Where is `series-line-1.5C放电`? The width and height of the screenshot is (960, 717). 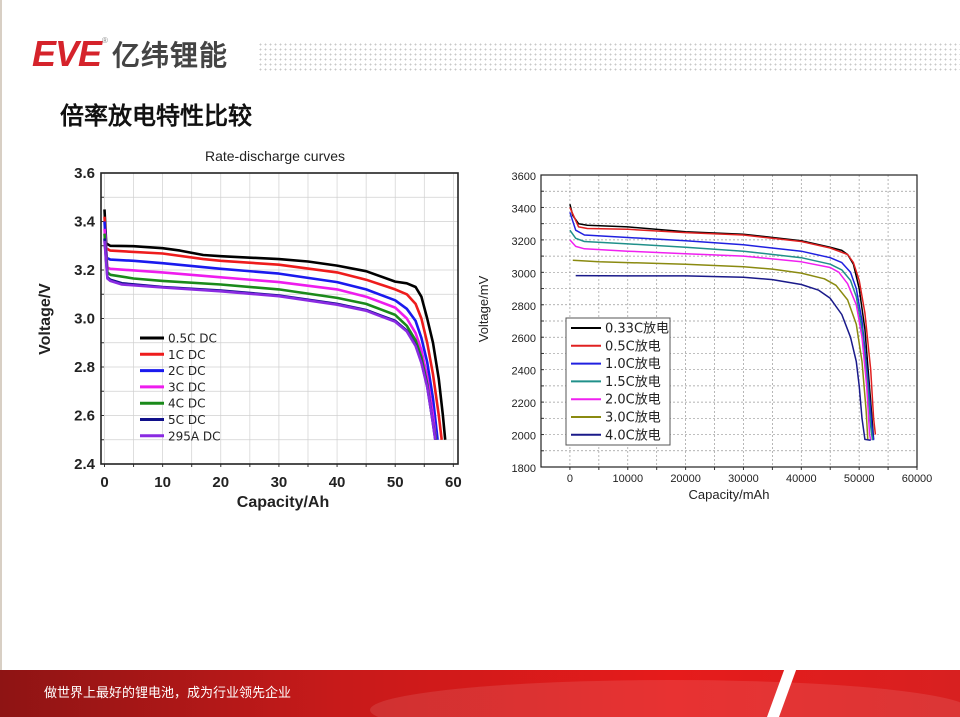
series-line-1.5C放电 is located at coordinates (721, 335).